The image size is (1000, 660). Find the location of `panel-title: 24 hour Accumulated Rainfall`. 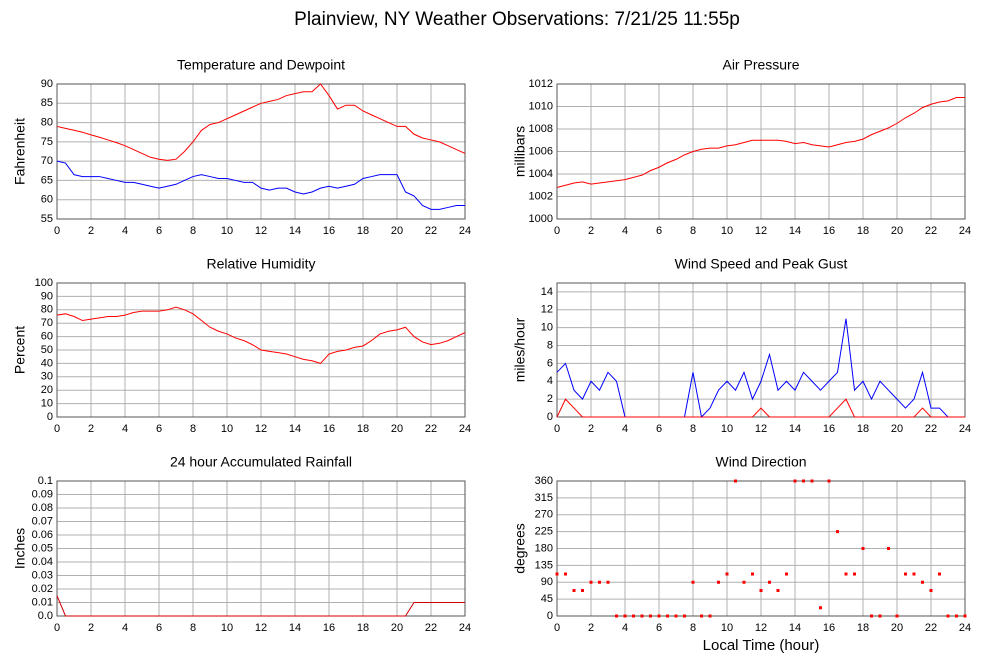

panel-title: 24 hour Accumulated Rainfall is located at coordinates (261, 462).